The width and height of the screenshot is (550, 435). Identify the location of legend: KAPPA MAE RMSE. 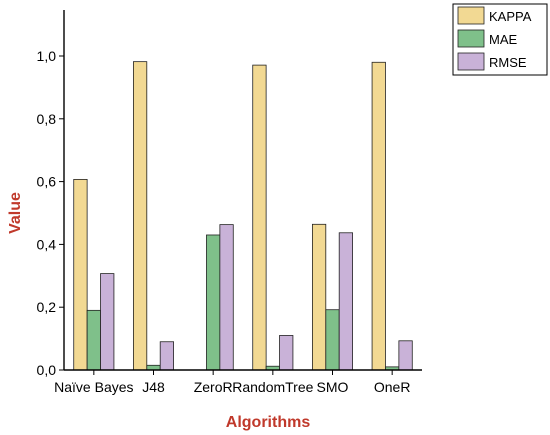
(500, 39).